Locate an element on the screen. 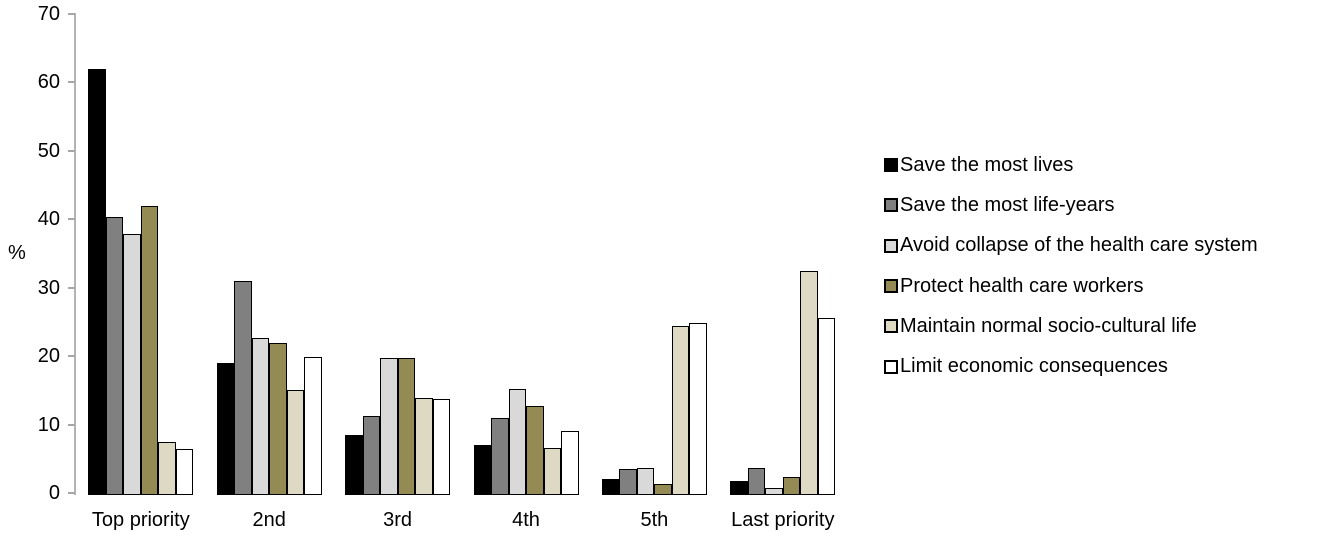 The height and width of the screenshot is (541, 1320). legend-label: Maintain normal socio-cultural life is located at coordinates (1048, 325).